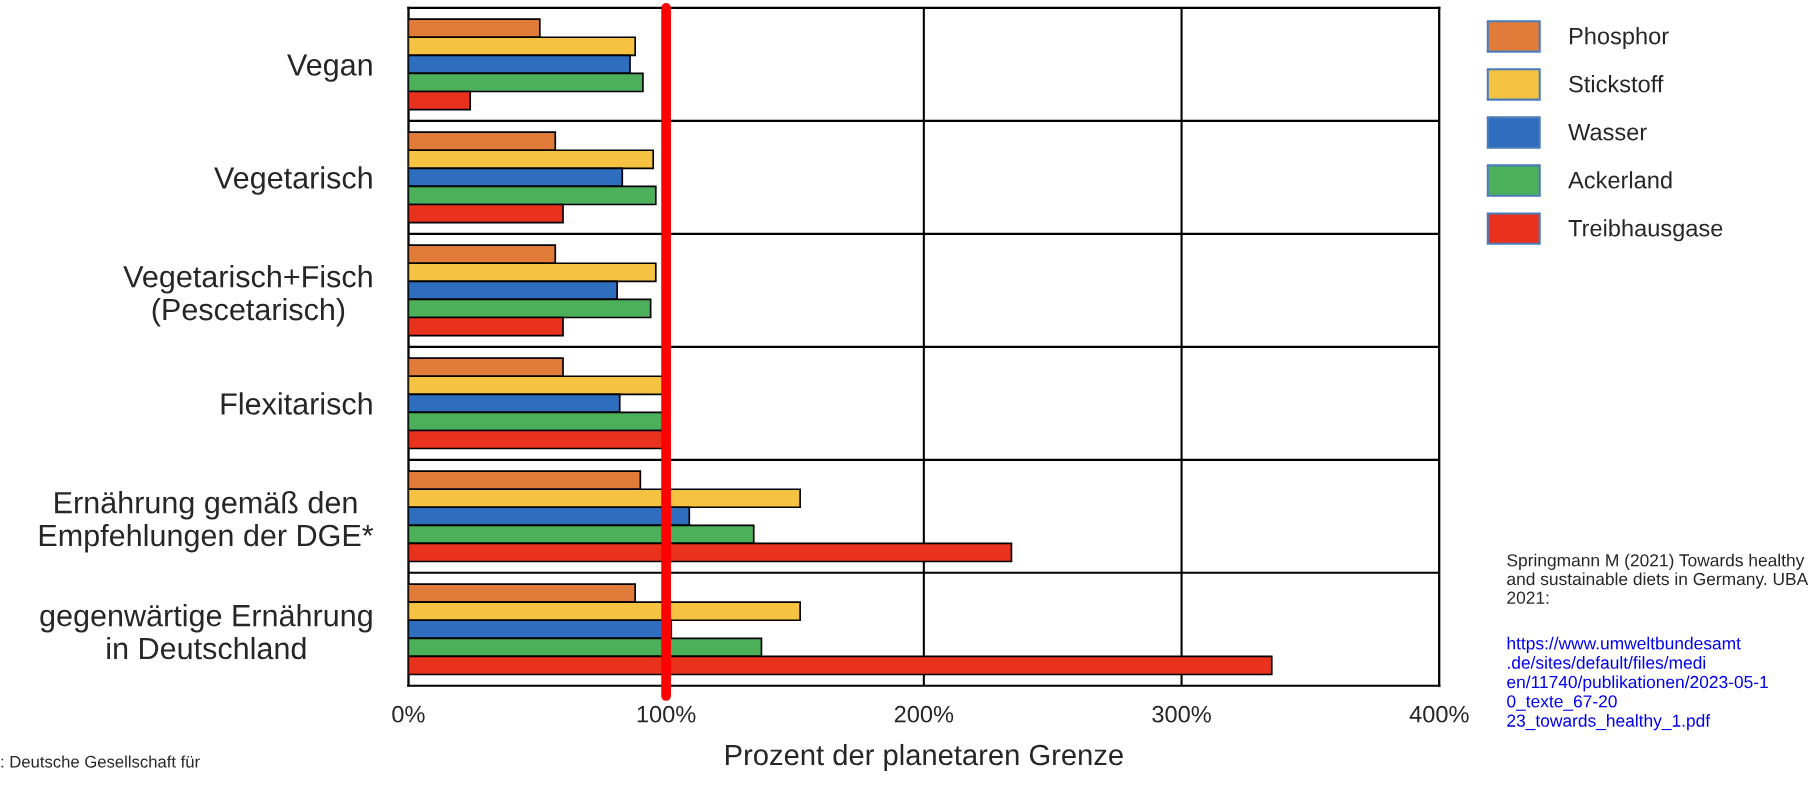 This screenshot has width=1815, height=791. I want to click on text: Springmann M (2021) Towards healthy and sustainable diets in Germany. UBA 2021:, so click(1658, 578).